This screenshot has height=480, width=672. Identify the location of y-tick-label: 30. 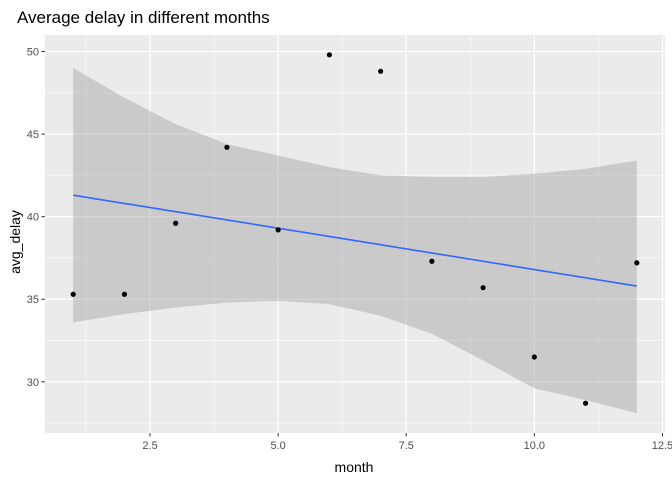
(33, 383).